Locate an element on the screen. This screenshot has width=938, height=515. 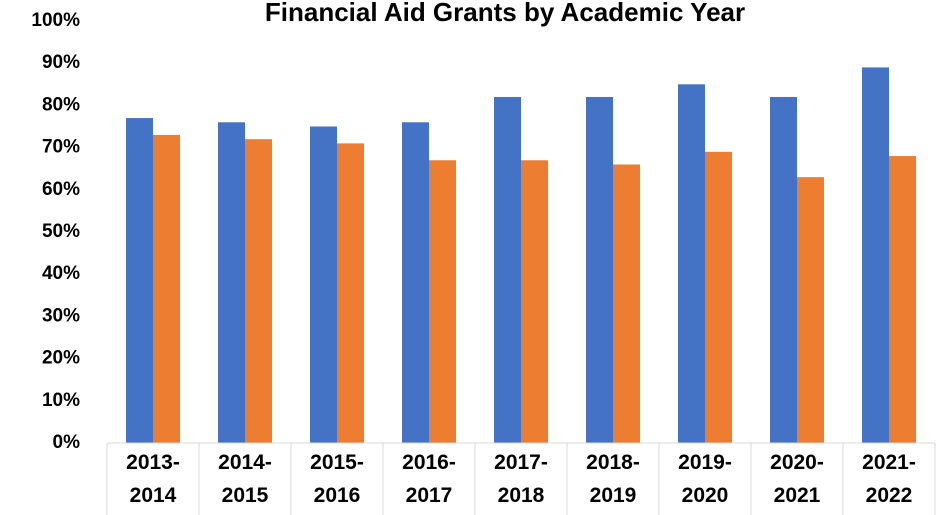
y-tick-label: 70% is located at coordinates (61, 147).